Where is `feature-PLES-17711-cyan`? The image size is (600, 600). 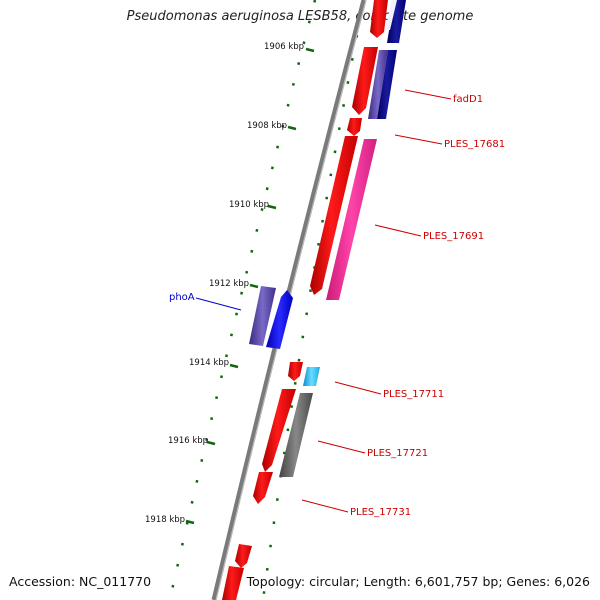
feature-PLES-17711-cyan is located at coordinates (311, 376).